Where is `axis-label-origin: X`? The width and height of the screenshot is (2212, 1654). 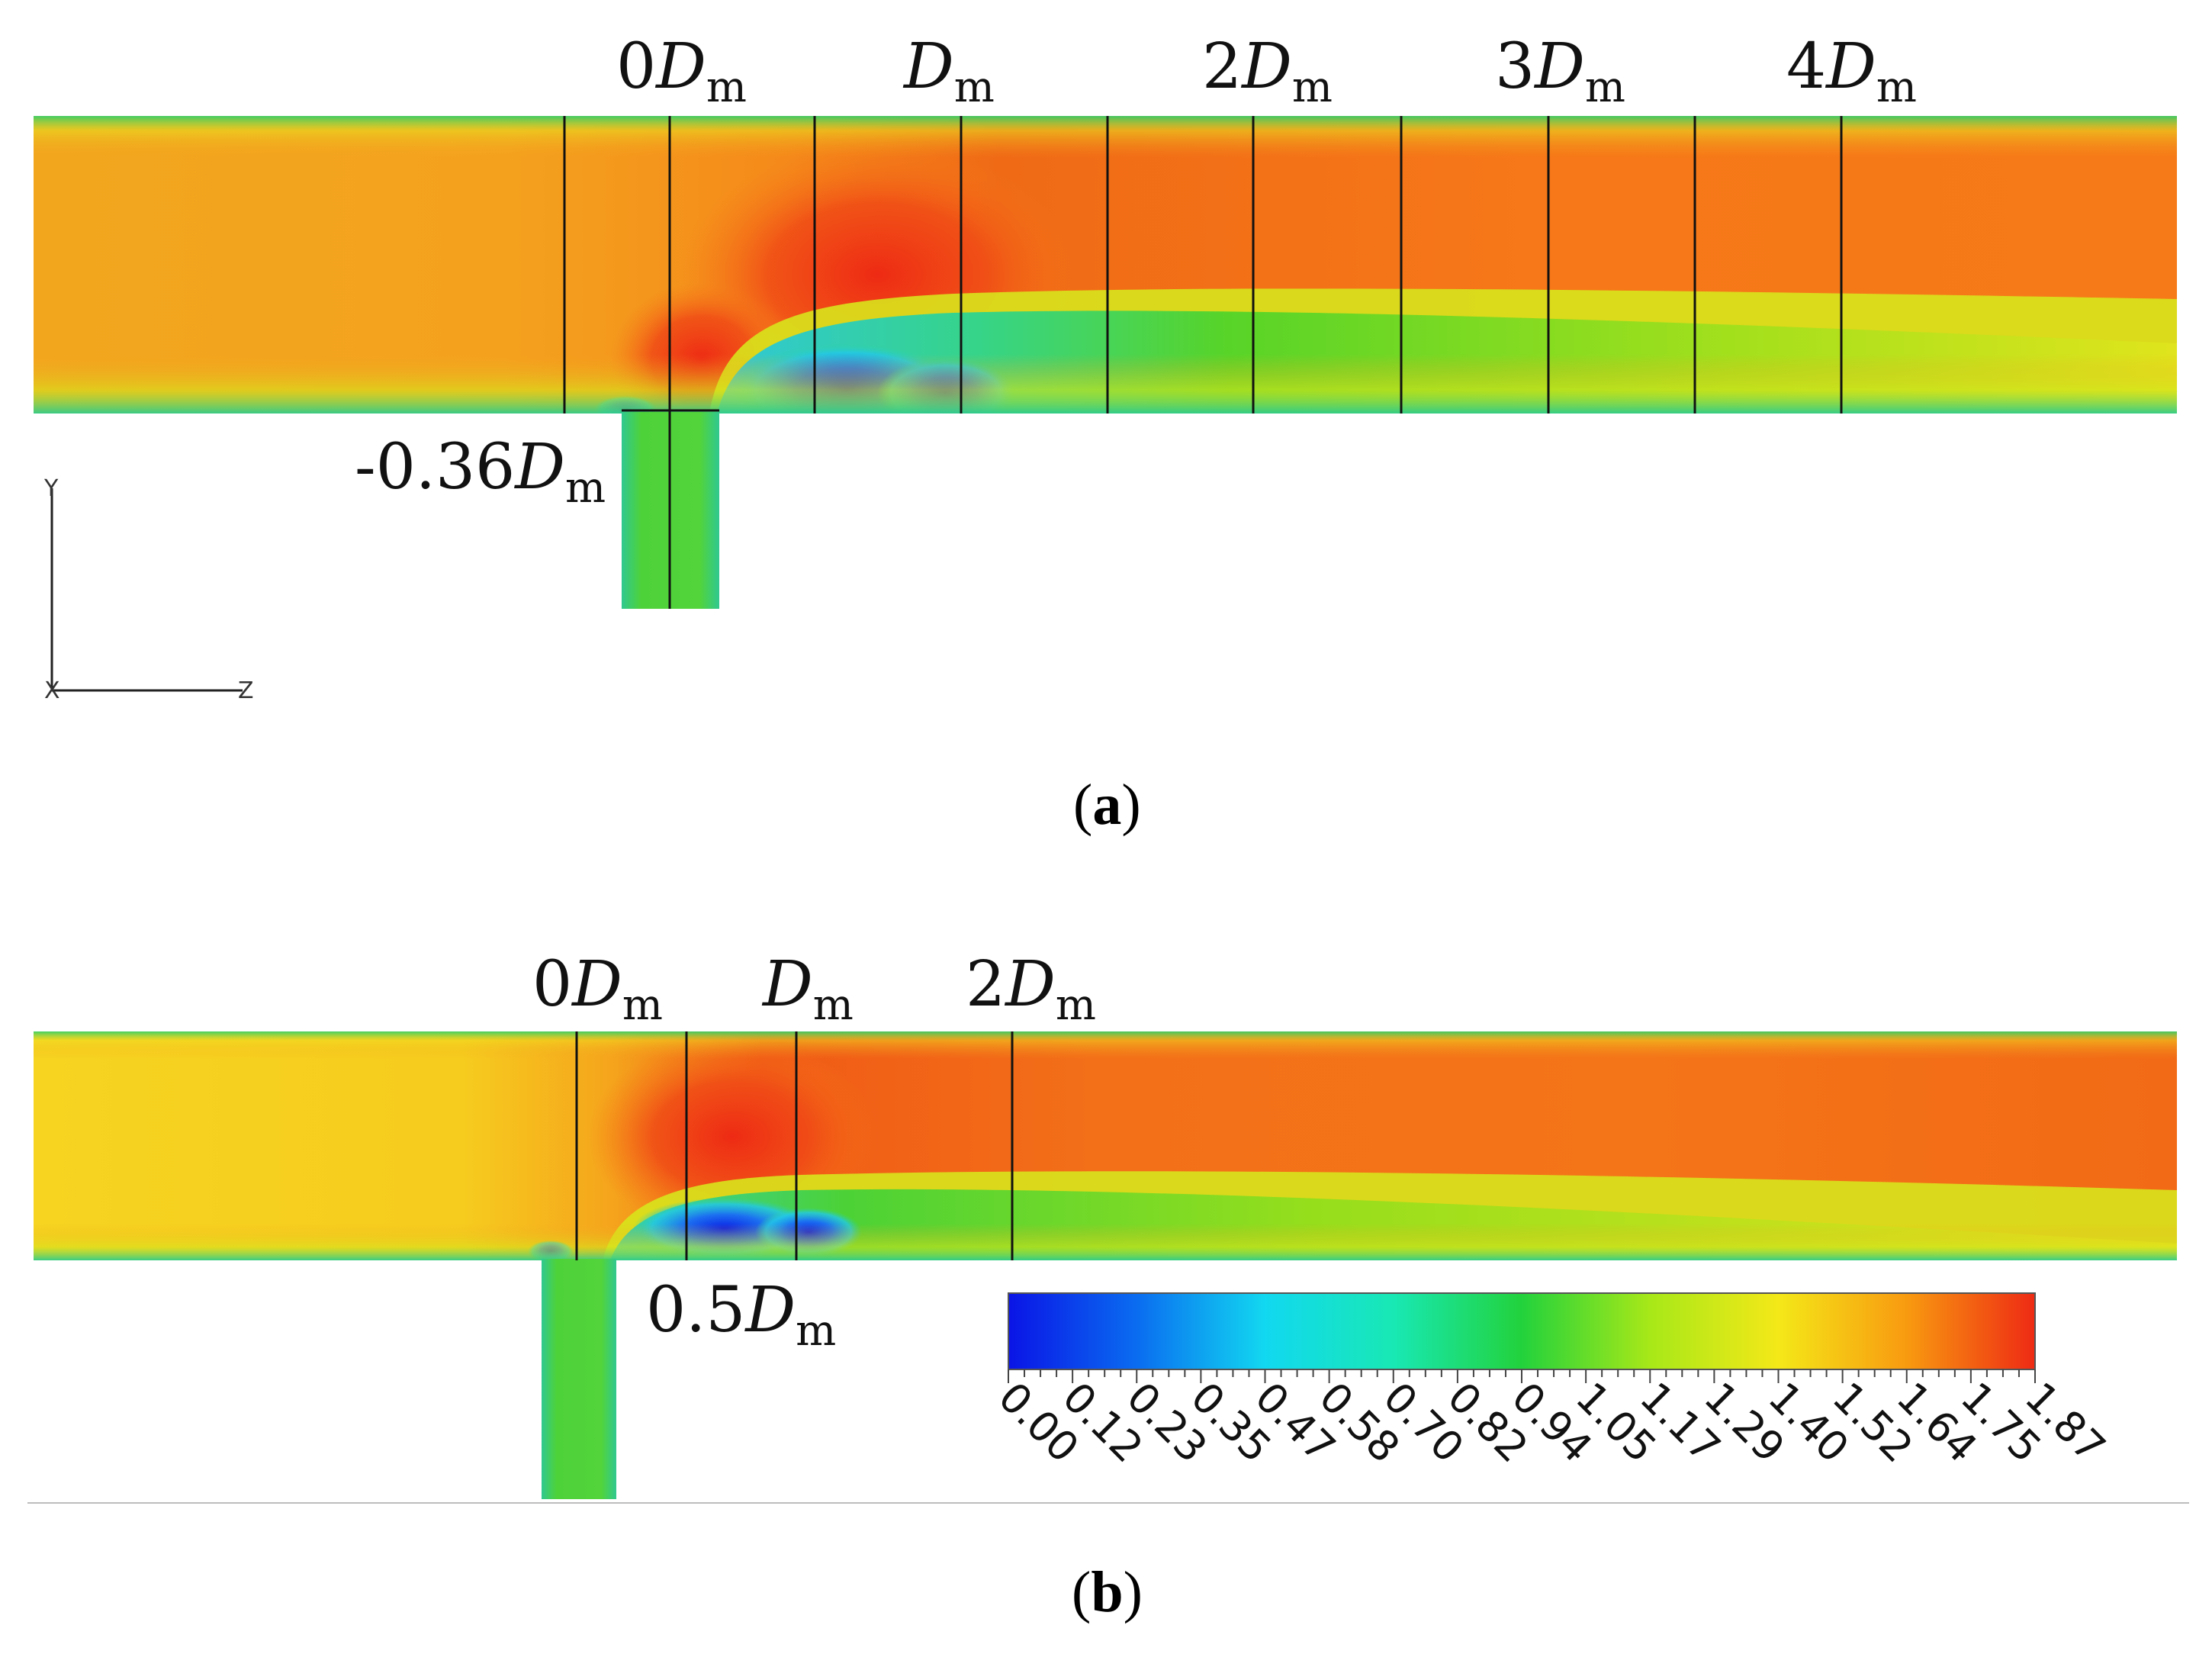 axis-label-origin: X is located at coordinates (52, 690).